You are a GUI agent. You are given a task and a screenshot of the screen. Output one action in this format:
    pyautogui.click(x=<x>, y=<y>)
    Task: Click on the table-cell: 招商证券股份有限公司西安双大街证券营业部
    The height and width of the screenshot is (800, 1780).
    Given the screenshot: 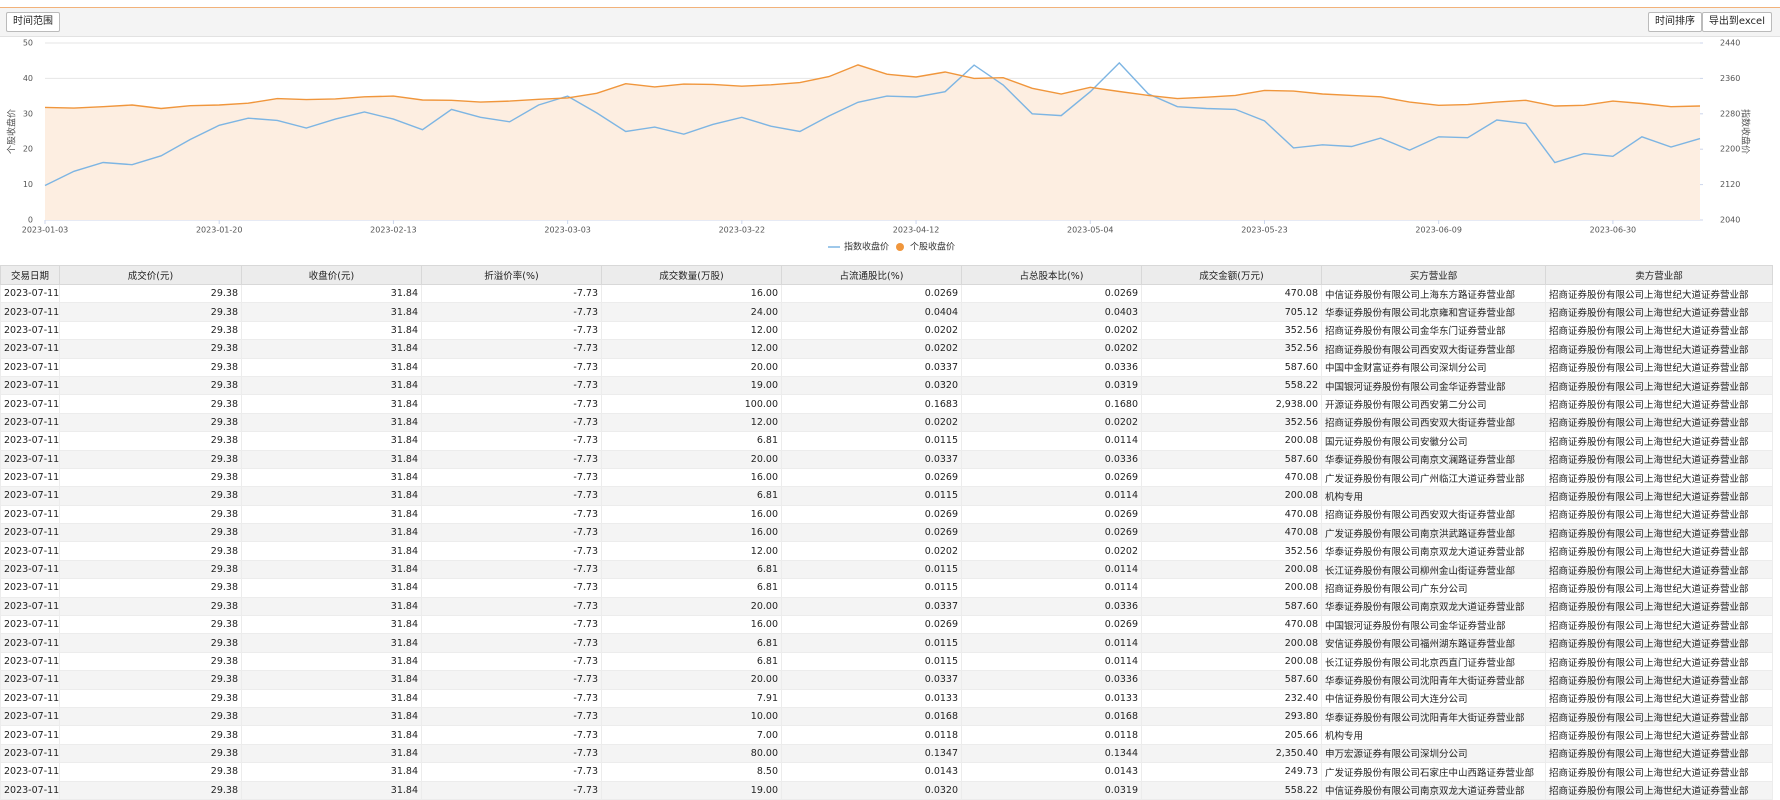 What is the action you would take?
    pyautogui.click(x=1433, y=349)
    